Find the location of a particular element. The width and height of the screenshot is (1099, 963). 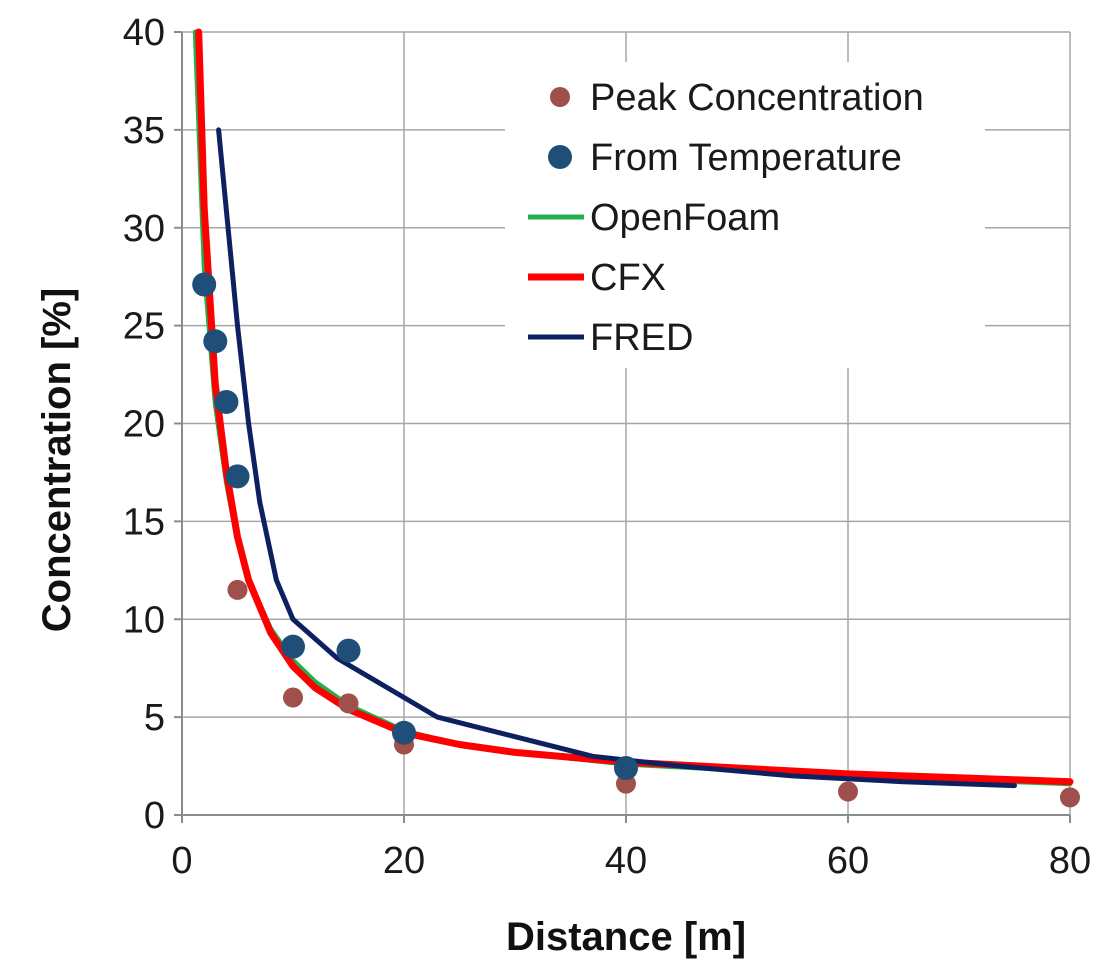

legend-label-from-temperature: From Temperature is located at coordinates (746, 158).